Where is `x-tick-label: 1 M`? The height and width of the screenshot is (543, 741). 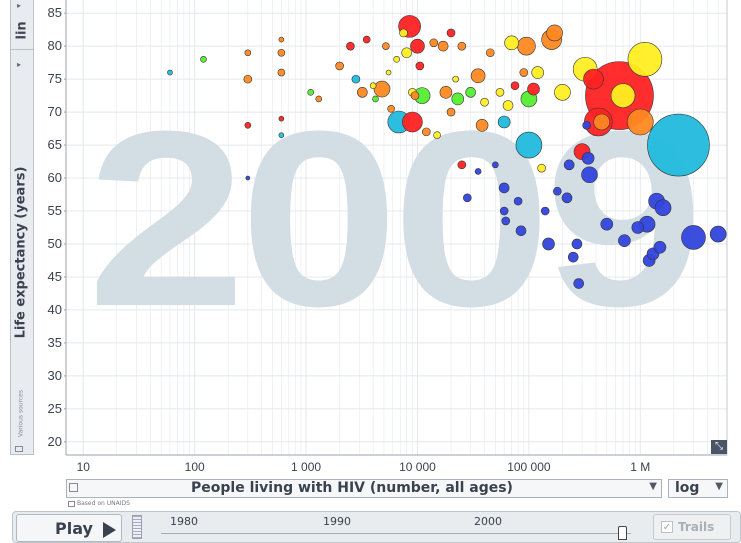
x-tick-label: 1 M is located at coordinates (640, 467).